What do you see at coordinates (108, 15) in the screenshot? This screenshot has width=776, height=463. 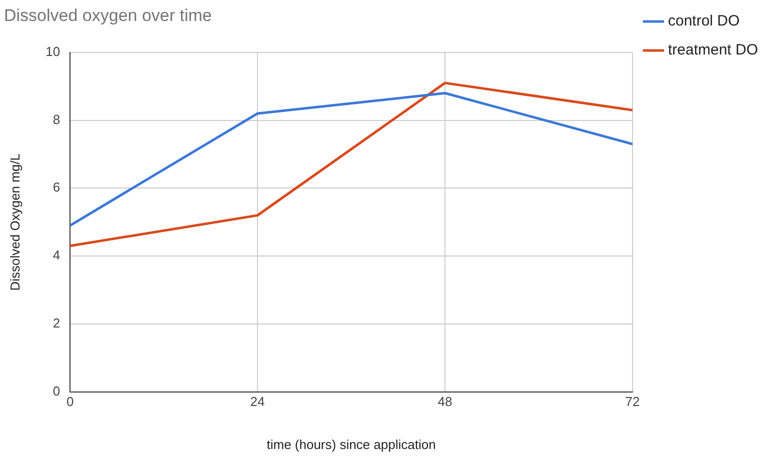 I see `chart-title: Dissolved oxygen over time` at bounding box center [108, 15].